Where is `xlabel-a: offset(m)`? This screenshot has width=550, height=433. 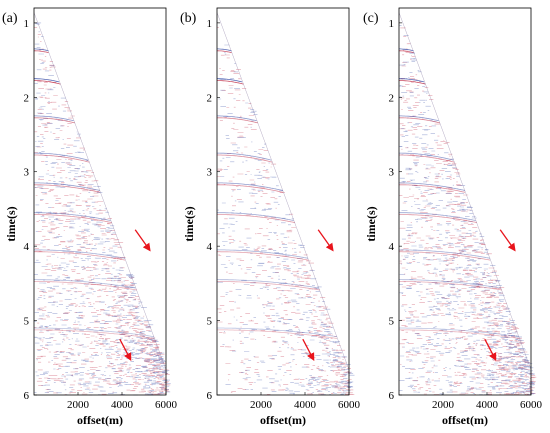 xlabel-a: offset(m) is located at coordinates (100, 420).